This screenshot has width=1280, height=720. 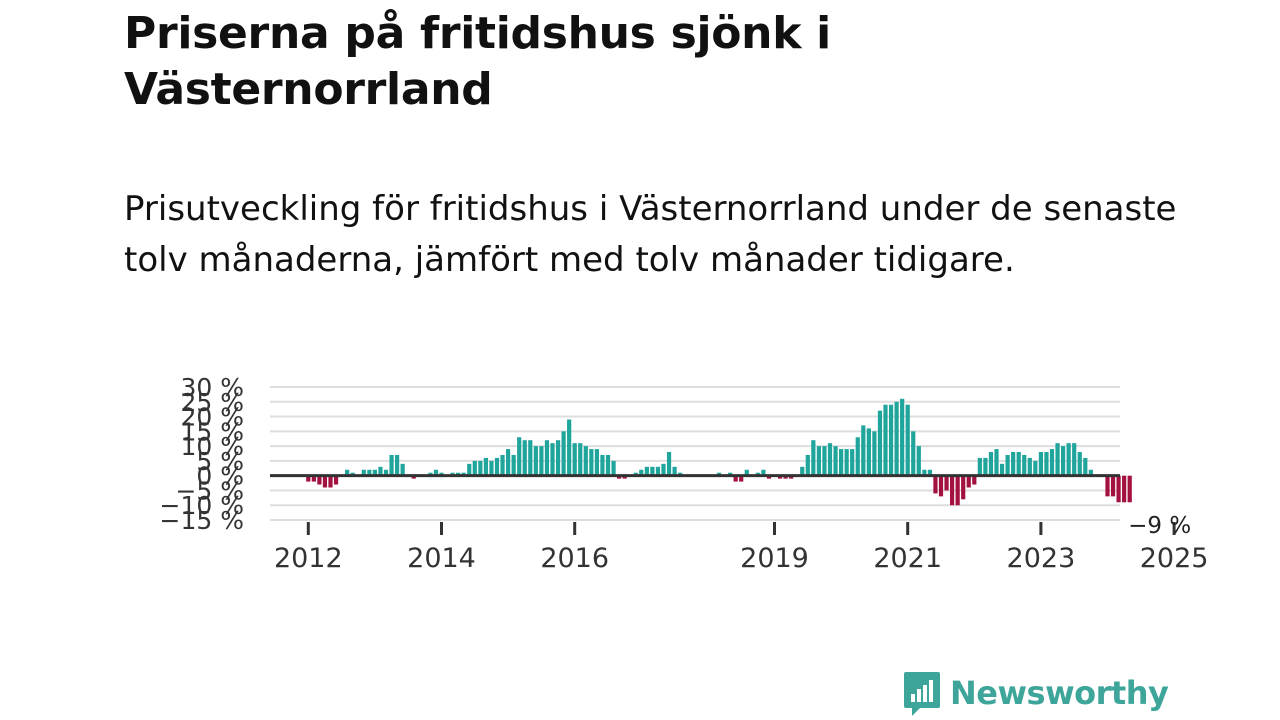 I want to click on x-tick-label: 2021, so click(x=907, y=558).